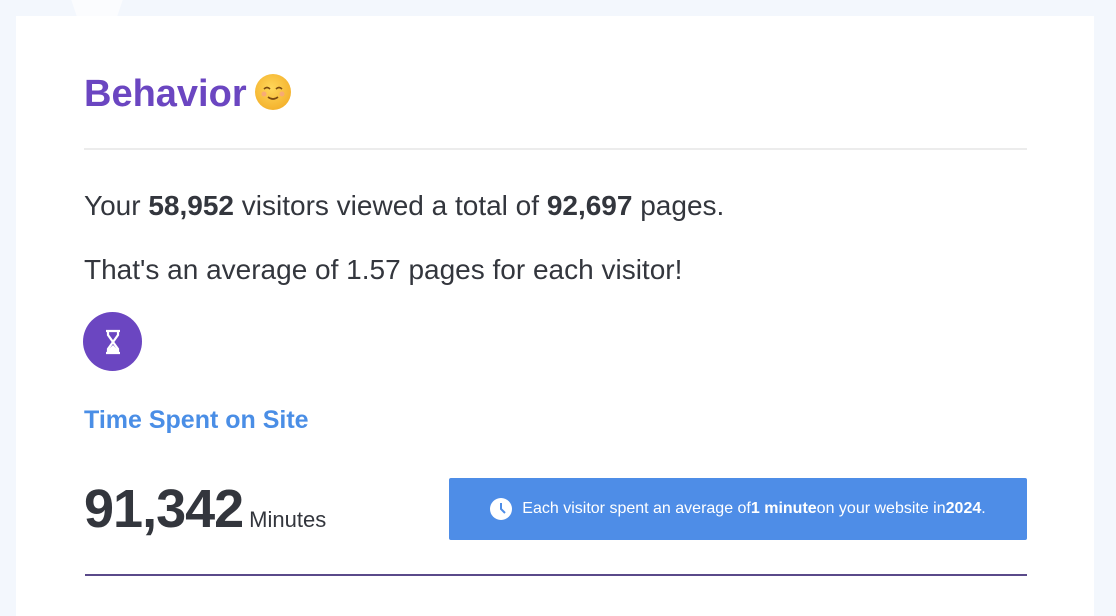 The image size is (1116, 616). What do you see at coordinates (112, 341) in the screenshot?
I see `hourglass-icon` at bounding box center [112, 341].